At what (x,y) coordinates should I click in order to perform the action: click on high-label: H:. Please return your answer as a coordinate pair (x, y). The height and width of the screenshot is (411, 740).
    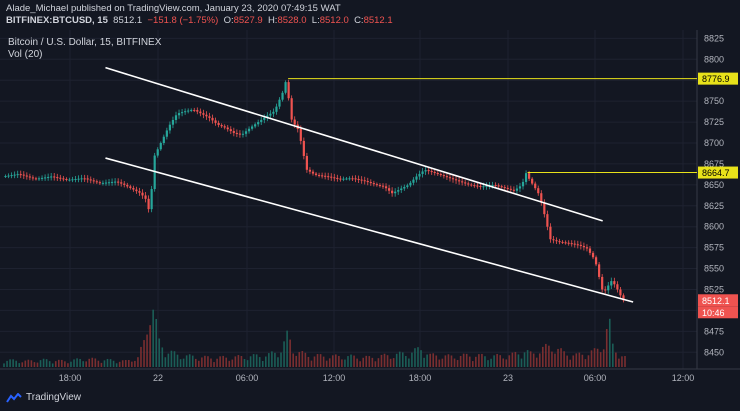
    Looking at the image, I should click on (272, 20).